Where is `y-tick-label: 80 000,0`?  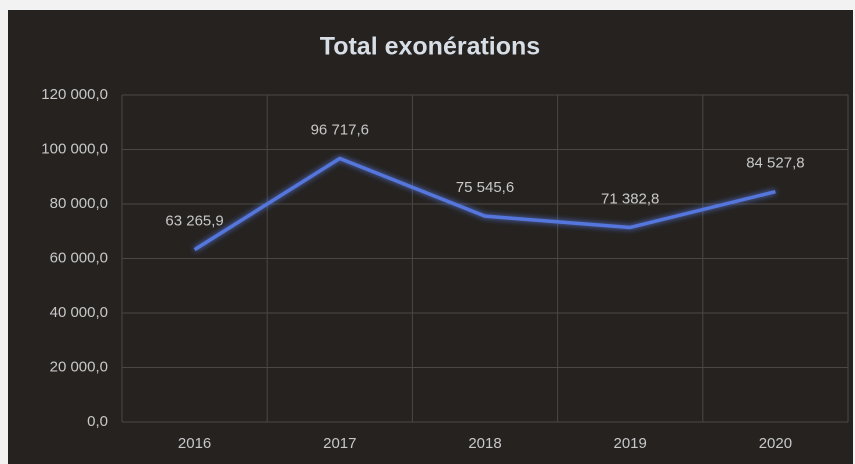
y-tick-label: 80 000,0 is located at coordinates (79, 203).